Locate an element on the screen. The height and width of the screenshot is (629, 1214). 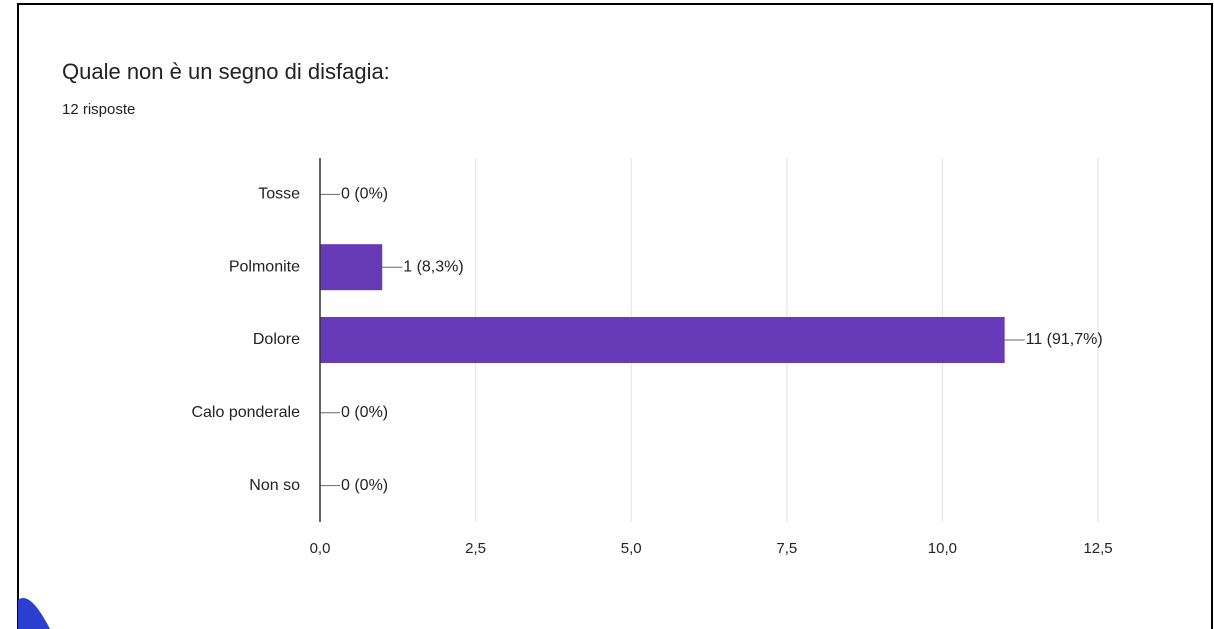
x-tick-label: 5,0 is located at coordinates (631, 548).